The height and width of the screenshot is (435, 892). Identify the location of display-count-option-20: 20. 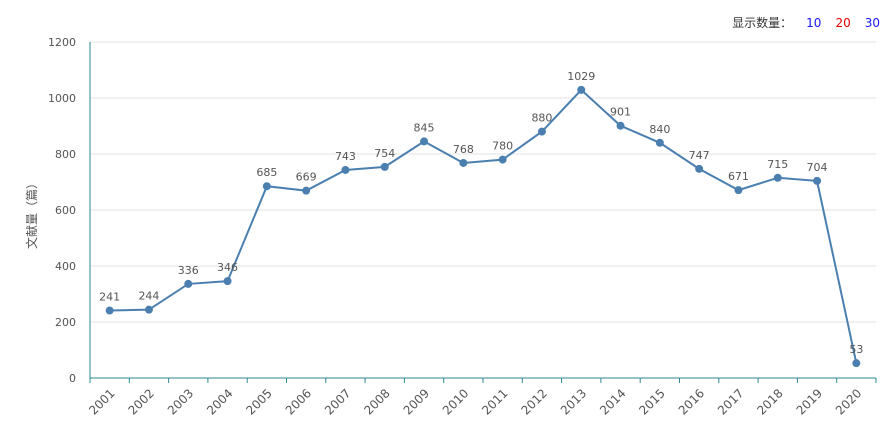
(843, 22).